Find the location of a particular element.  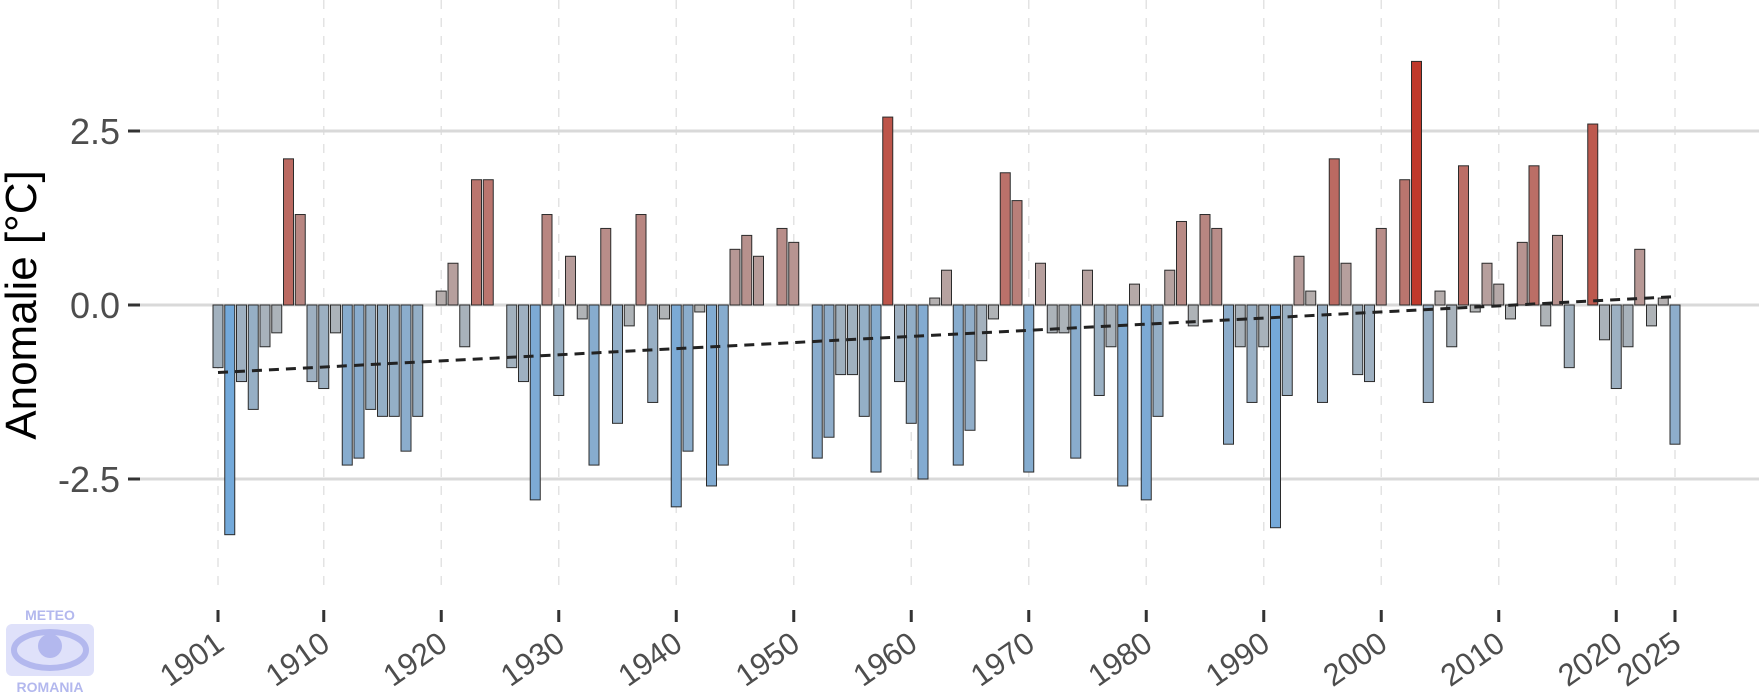

bar-1974 is located at coordinates (1076, 381).